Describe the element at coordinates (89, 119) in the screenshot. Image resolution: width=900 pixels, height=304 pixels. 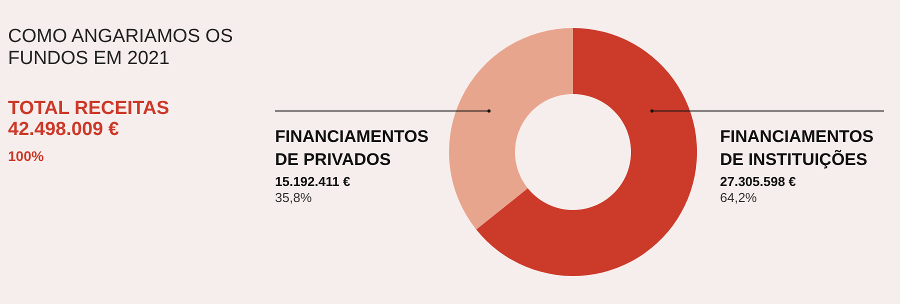
I see `text: TOTAL RECEITAS 42.498.009 €` at that location.